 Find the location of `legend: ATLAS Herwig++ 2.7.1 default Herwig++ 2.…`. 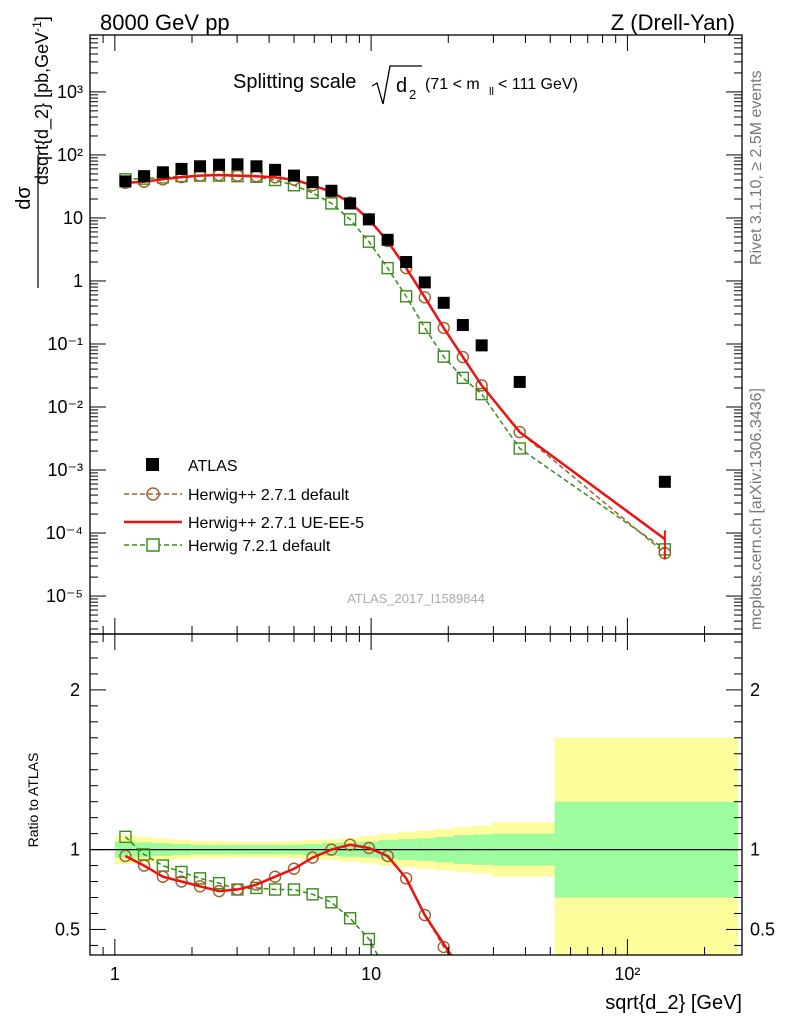

legend: ATLAS Herwig++ 2.7.1 default Herwig++ 2.… is located at coordinates (244, 506).